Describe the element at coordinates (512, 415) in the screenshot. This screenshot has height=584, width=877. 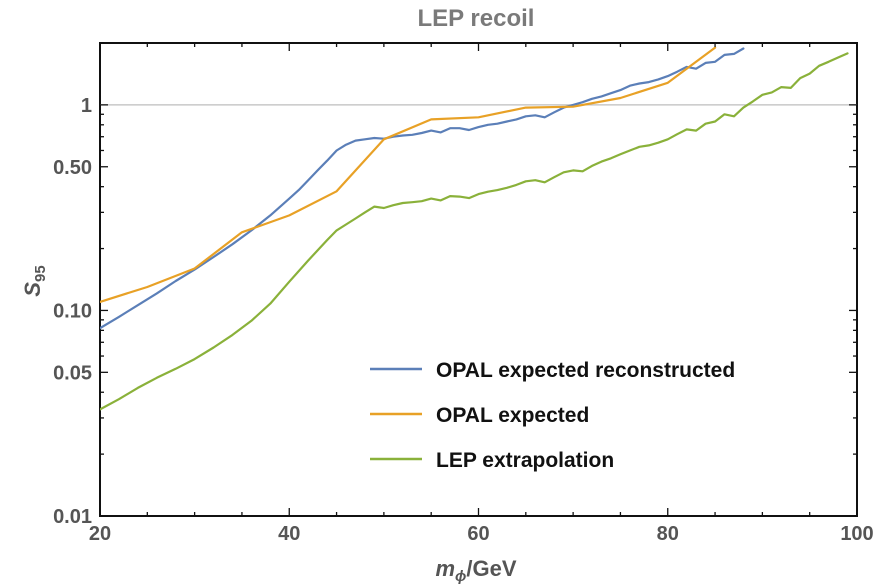
I see `legend-label-2: OPAL expected` at that location.